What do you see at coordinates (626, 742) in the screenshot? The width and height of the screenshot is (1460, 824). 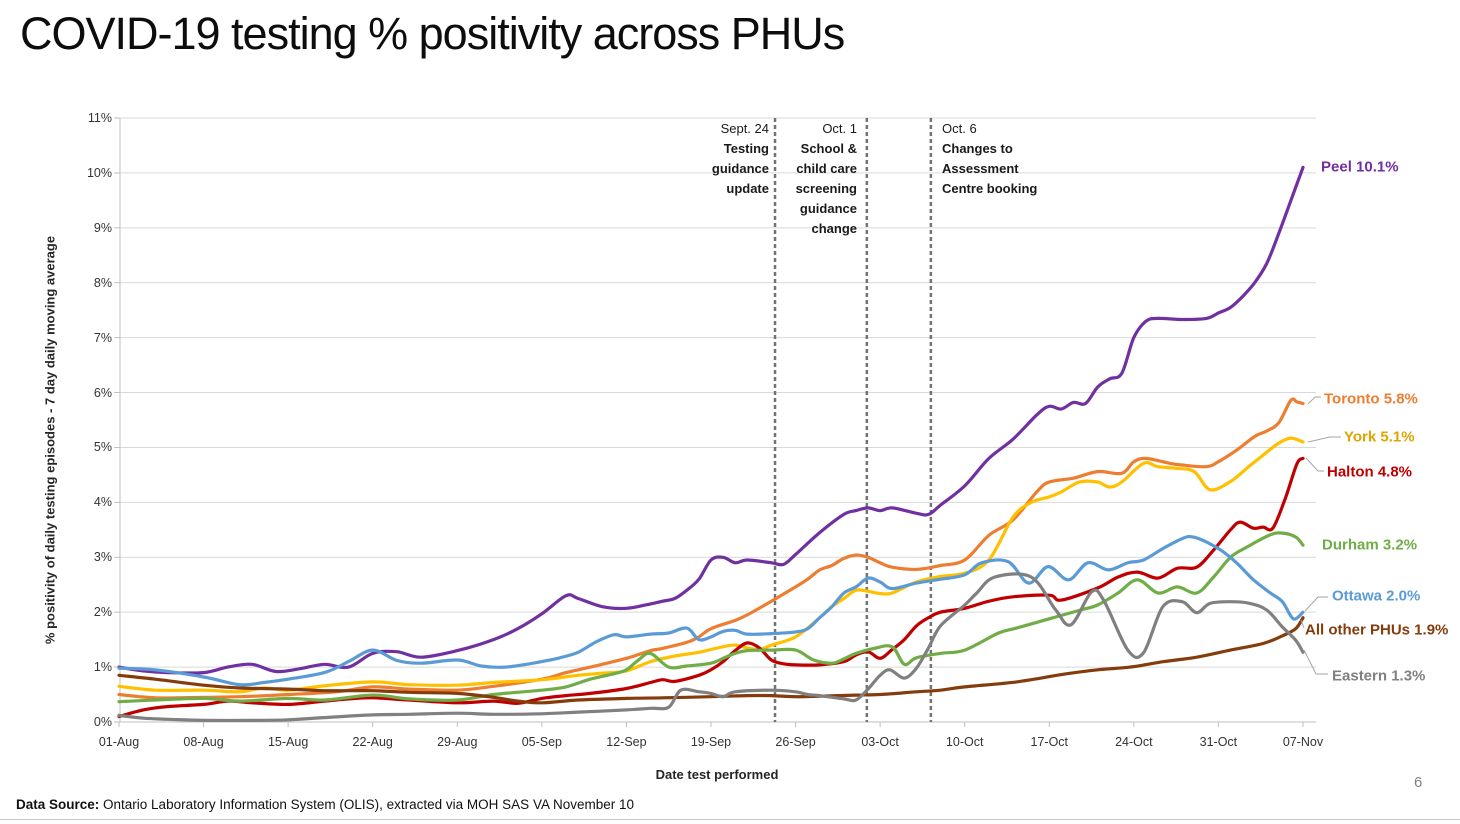 I see `x-tick-label-12-Sep: 12-Sep` at bounding box center [626, 742].